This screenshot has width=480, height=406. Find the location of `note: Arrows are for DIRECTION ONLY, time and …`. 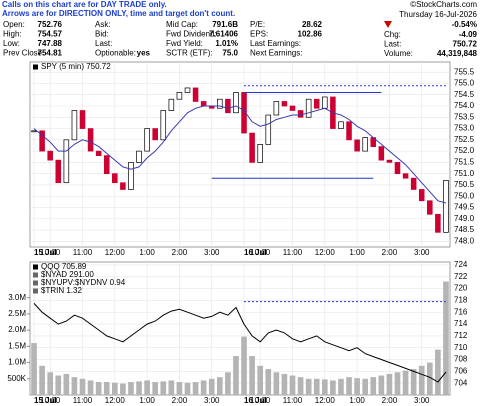

note: Arrows are for DIRECTION ONLY, time and … is located at coordinates (118, 13).